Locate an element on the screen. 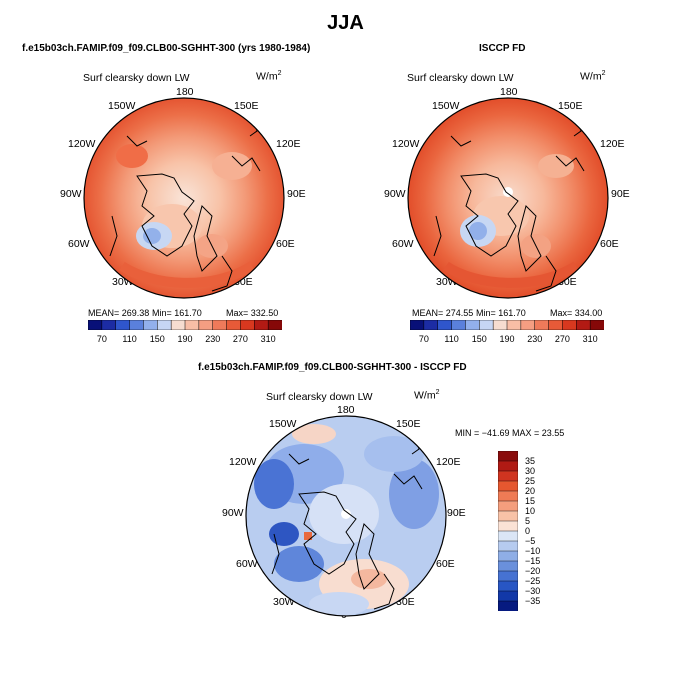 The width and height of the screenshot is (691, 691). diff-colorbar-label: −20 is located at coordinates (532, 571).